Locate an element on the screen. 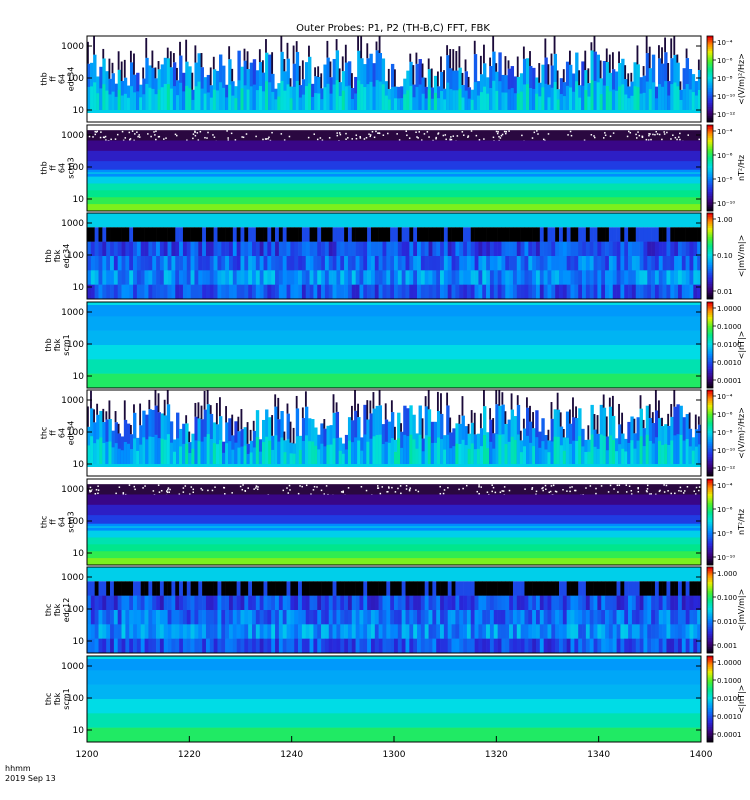 The height and width of the screenshot is (800, 750). colorbar: 1.00 0.10 0.01 <|mV/m|> is located at coordinates (726, 256).